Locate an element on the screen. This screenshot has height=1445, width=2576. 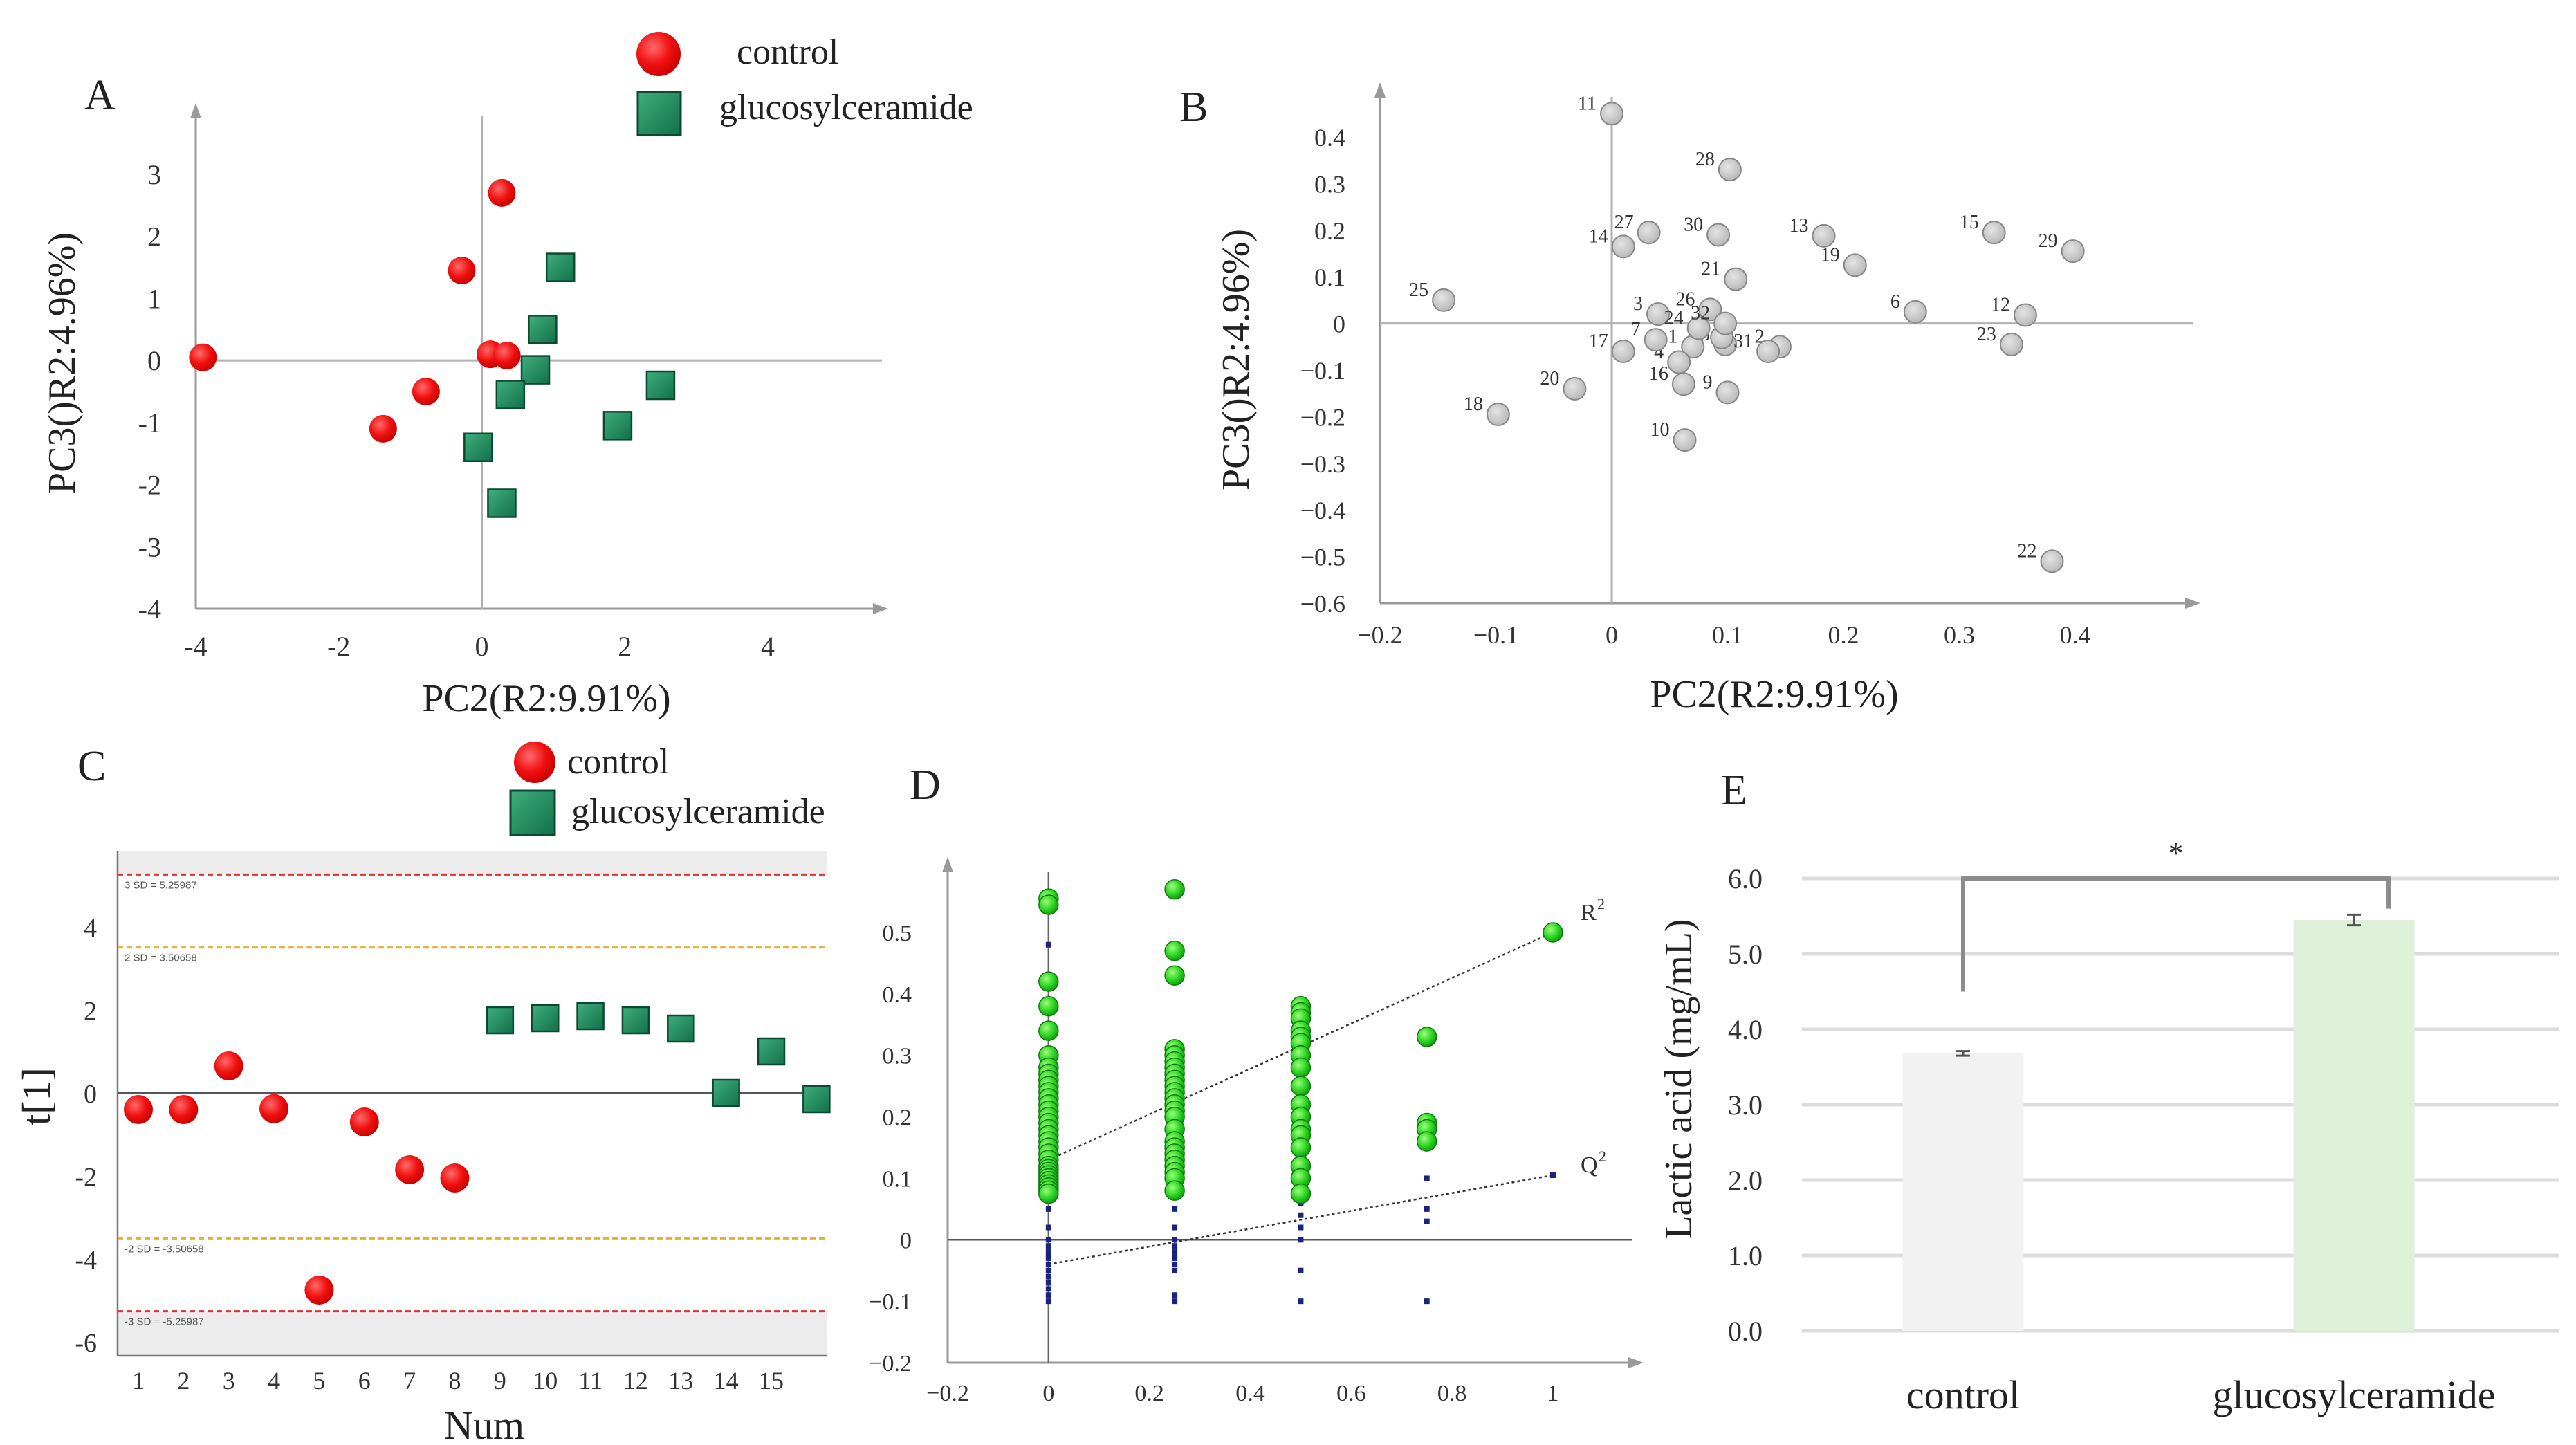
panel-c-x-tick-label: 13 is located at coordinates (680, 1381).